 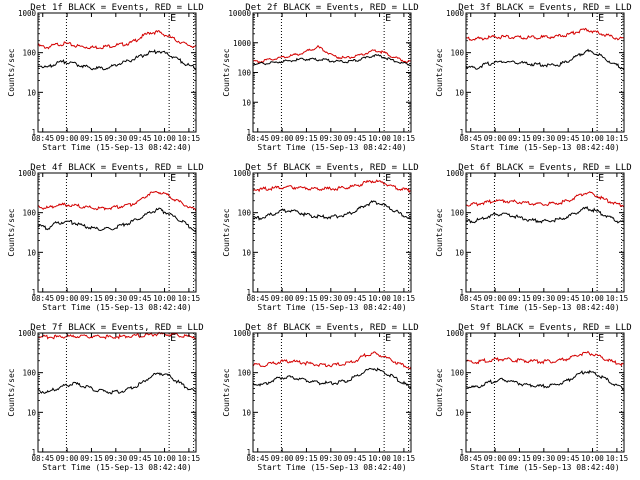 What do you see at coordinates (331, 328) in the screenshot?
I see `panel-title: Det 8f BLACK = Events, RED = LLD` at bounding box center [331, 328].